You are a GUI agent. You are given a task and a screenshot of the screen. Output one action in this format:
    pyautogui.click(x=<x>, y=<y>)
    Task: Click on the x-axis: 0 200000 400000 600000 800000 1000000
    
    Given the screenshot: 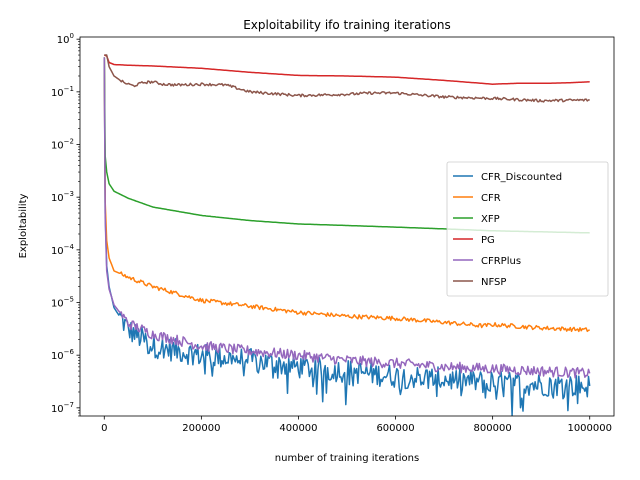 What is the action you would take?
    pyautogui.click(x=356, y=425)
    